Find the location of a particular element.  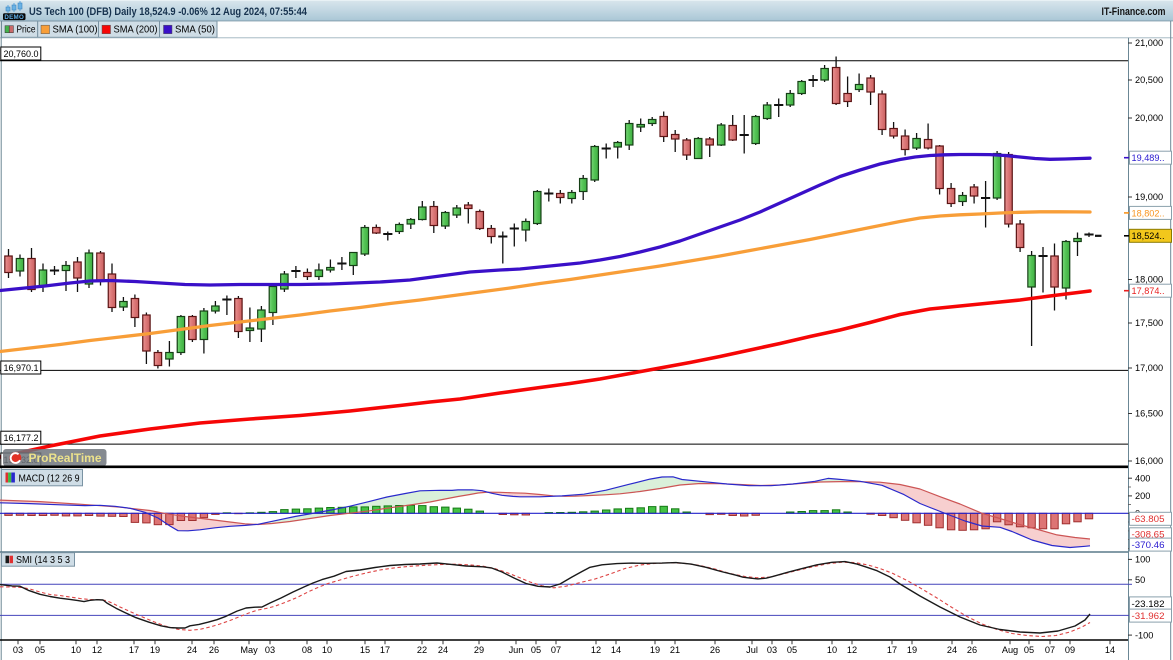

svg-text: 20,760.0 is located at coordinates (21, 54).